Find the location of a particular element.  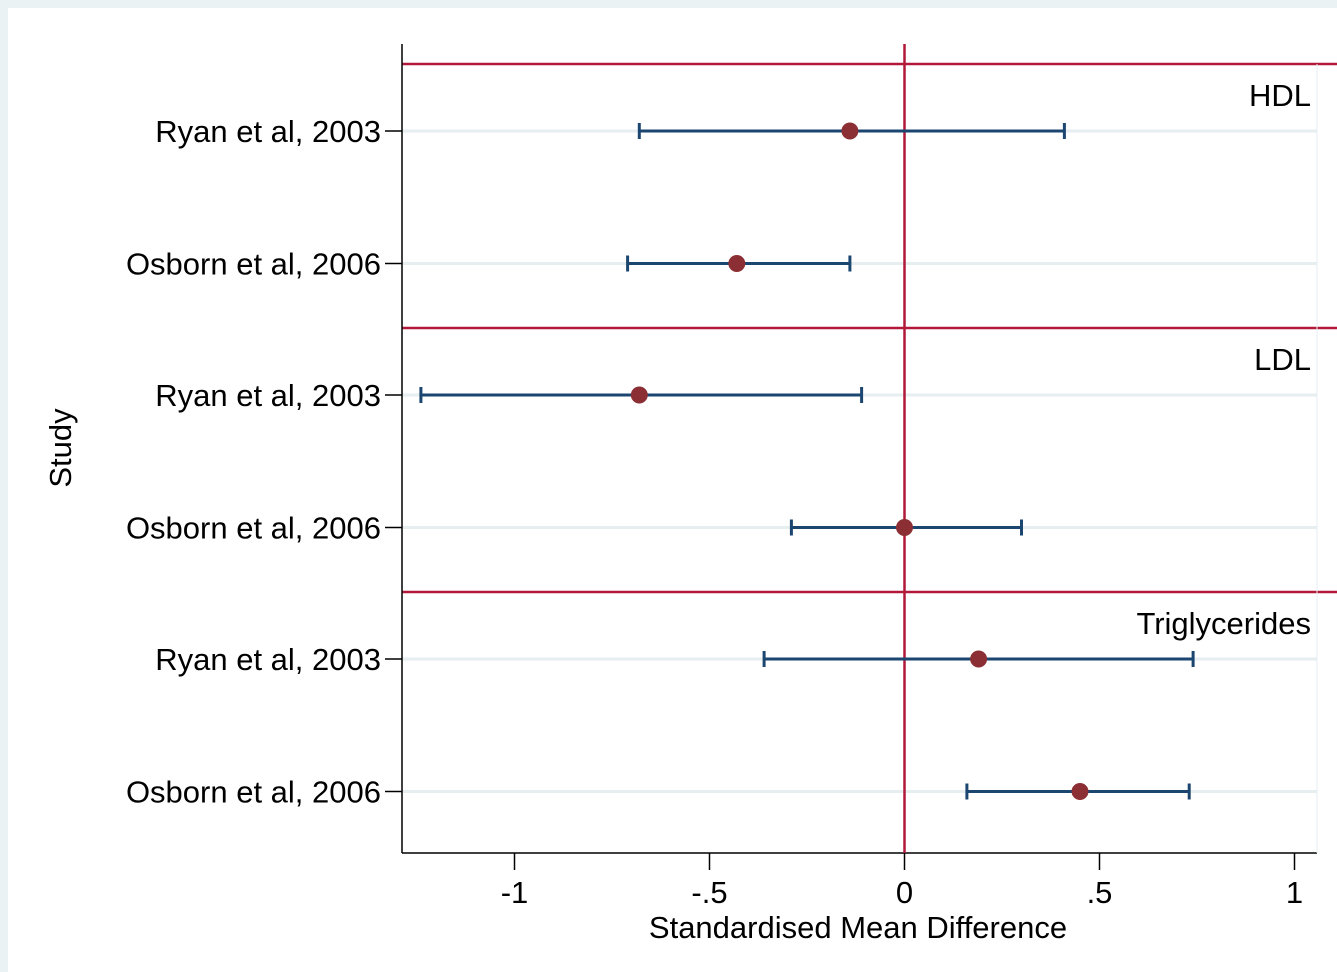

x-axis-title: Standardised Mean Difference is located at coordinates (858, 927).